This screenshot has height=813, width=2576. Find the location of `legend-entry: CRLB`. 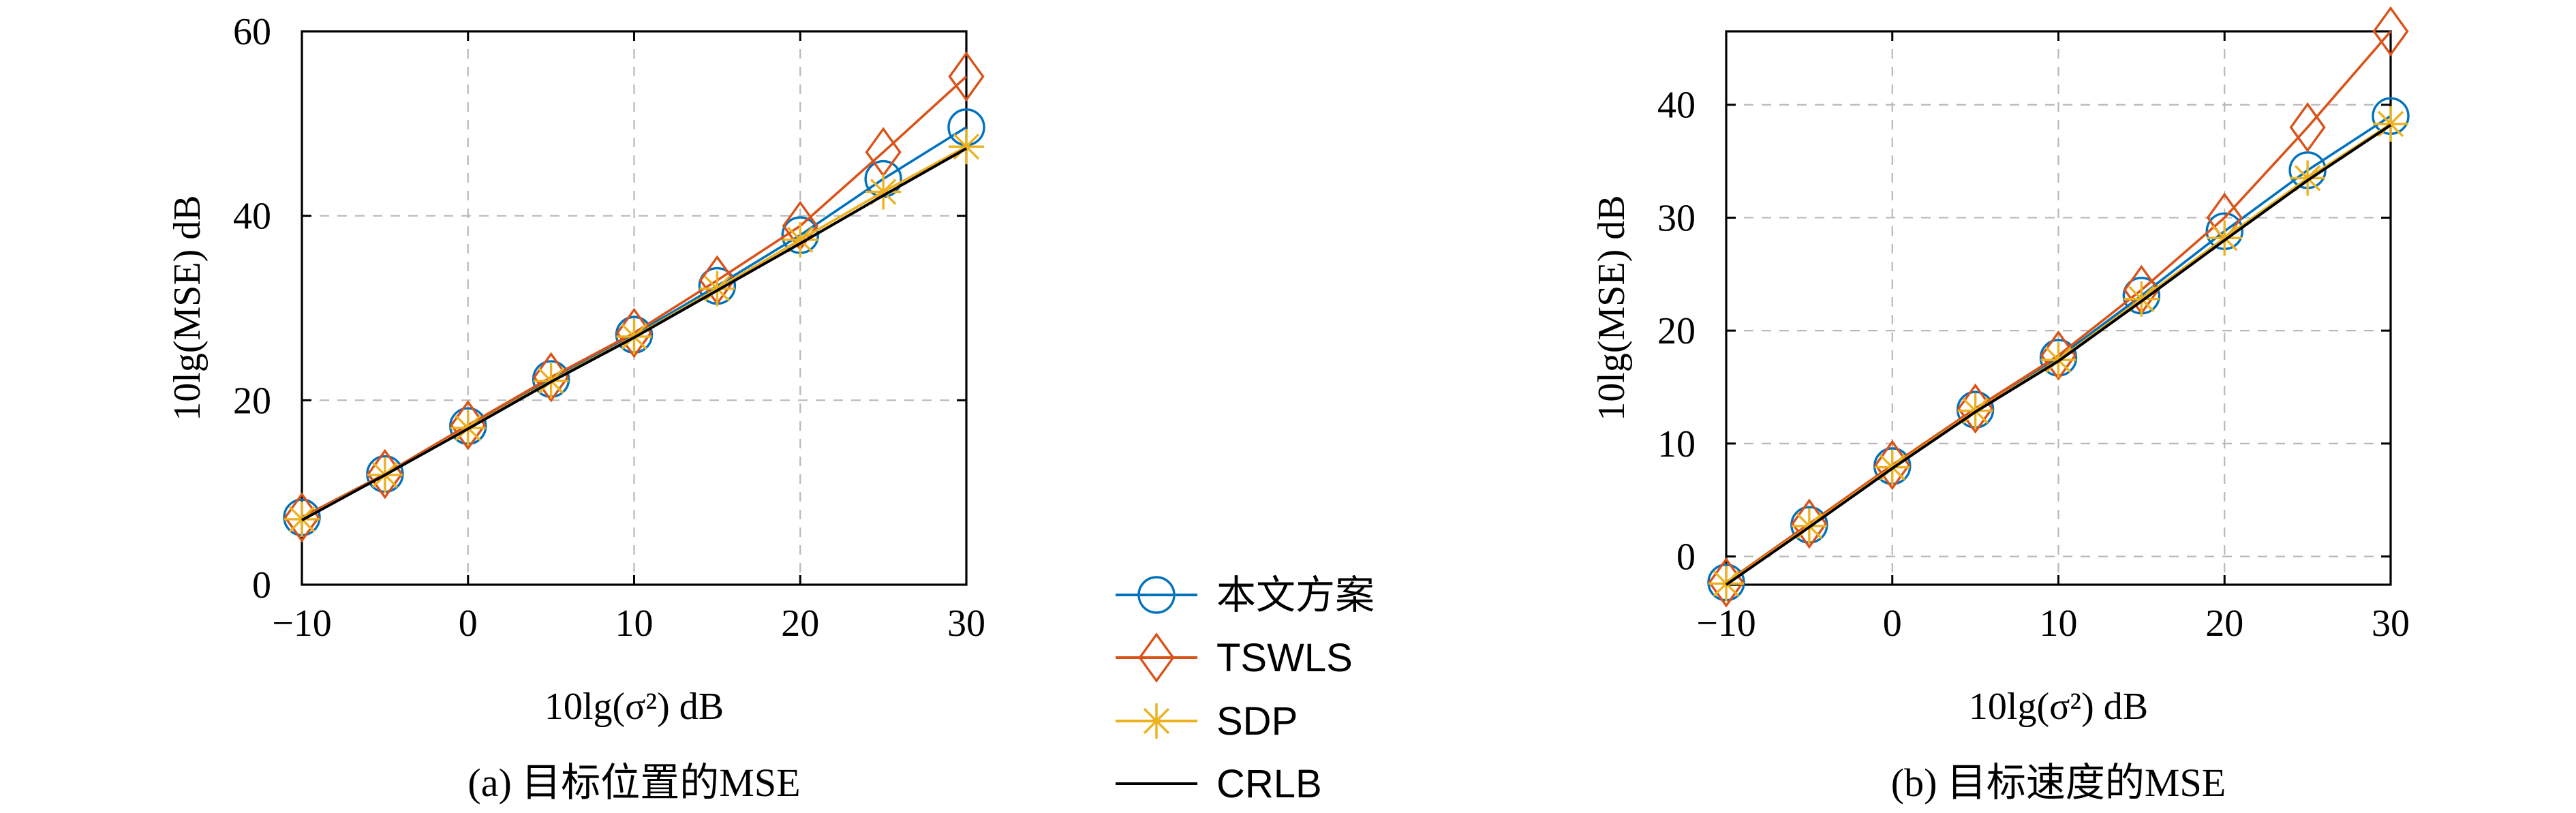

legend-entry: CRLB is located at coordinates (1219, 784).